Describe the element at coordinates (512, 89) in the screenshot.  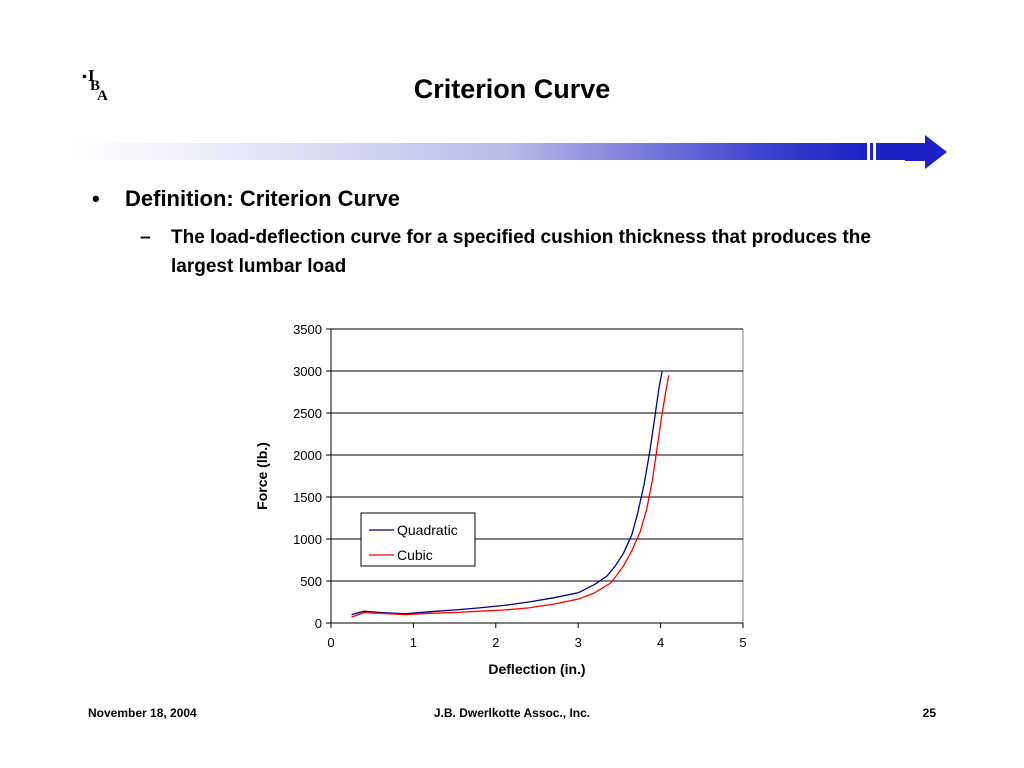
I see `slide-title: Criterion Curve` at that location.